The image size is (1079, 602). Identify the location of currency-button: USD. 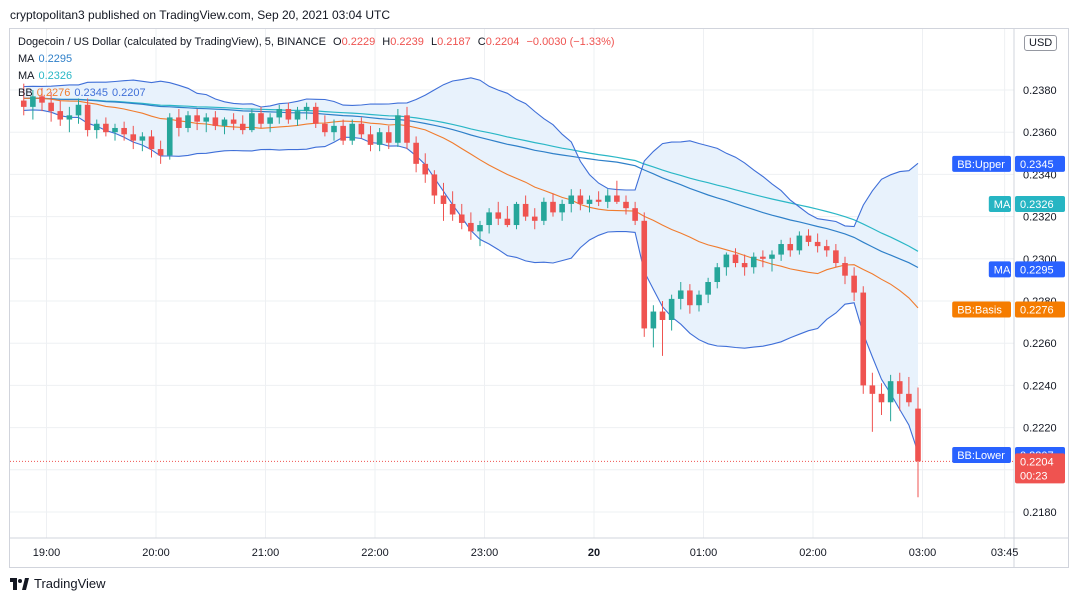
(1041, 43).